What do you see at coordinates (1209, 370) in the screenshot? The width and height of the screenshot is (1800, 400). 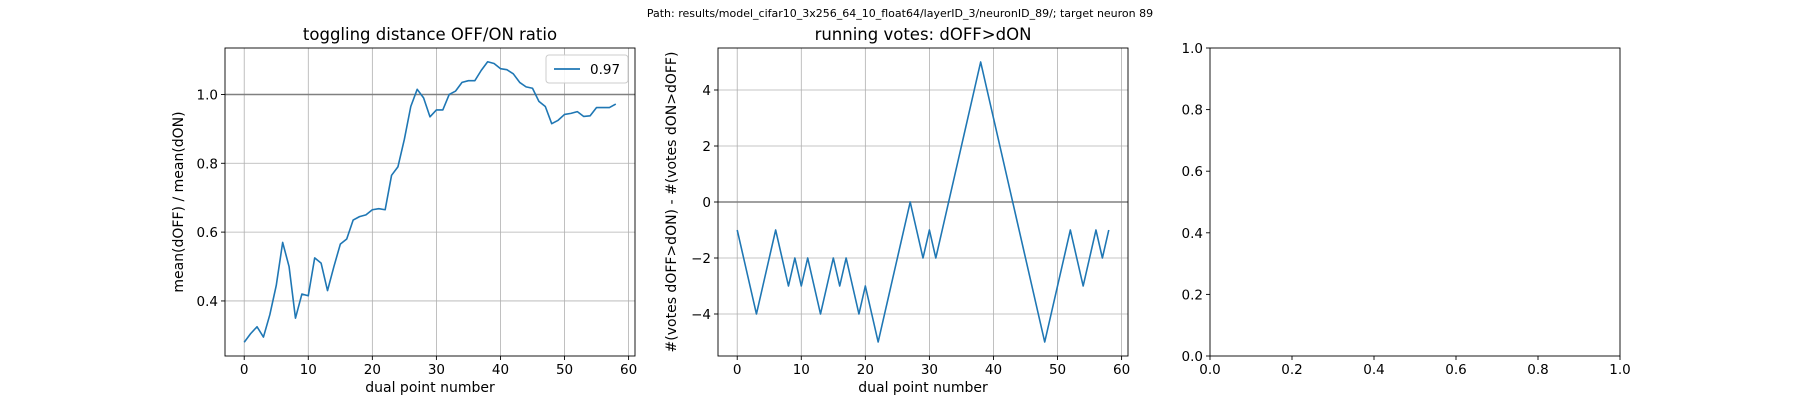 I see `x-tick-label-0: 0.0` at bounding box center [1209, 370].